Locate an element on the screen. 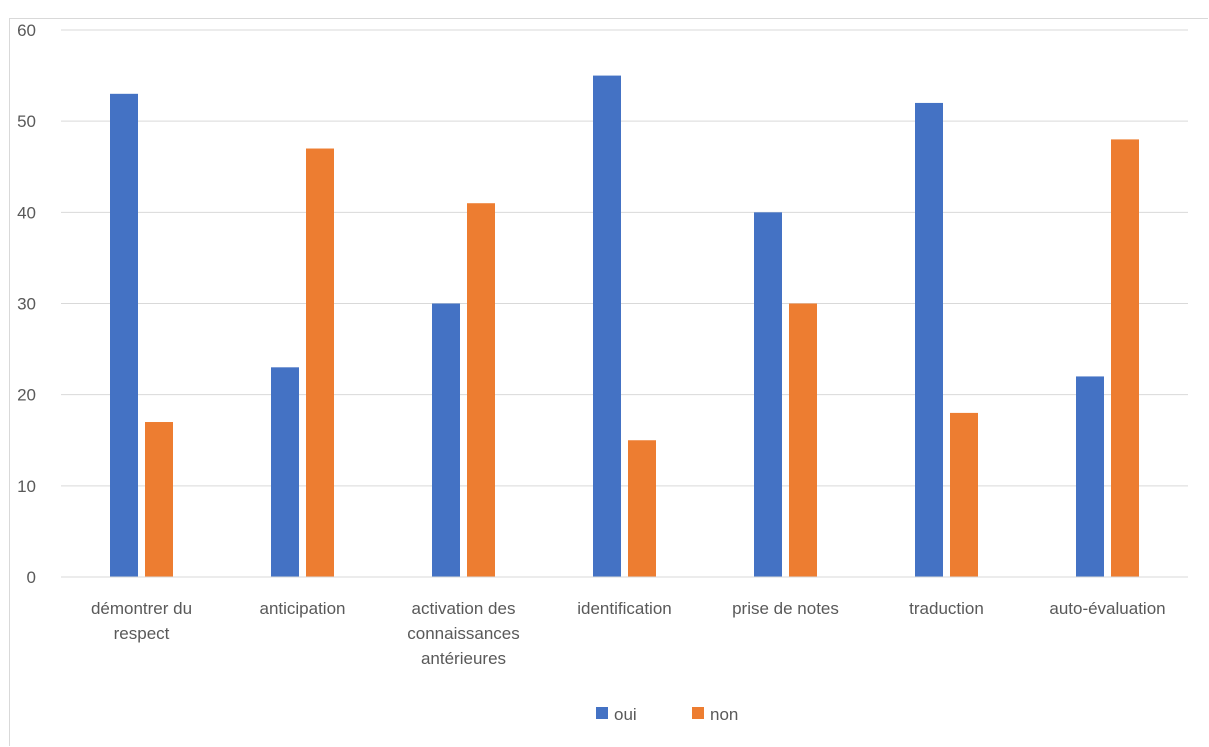 The image size is (1209, 747). x-category-label-line: activation des is located at coordinates (464, 608).